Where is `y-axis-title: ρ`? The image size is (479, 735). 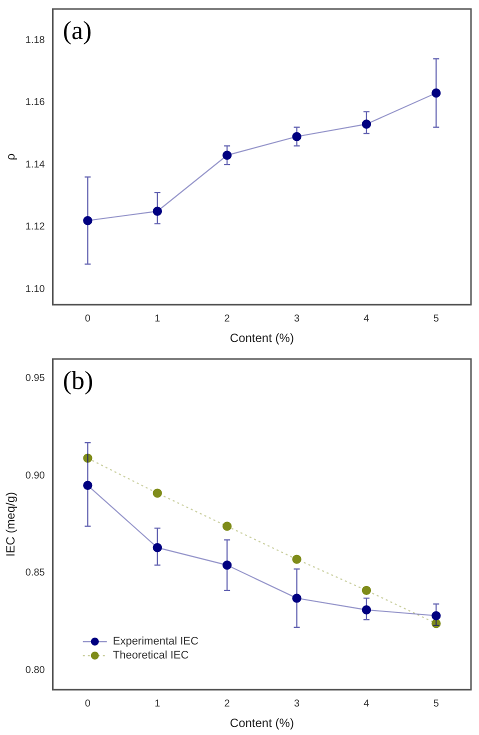
y-axis-title: ρ is located at coordinates (11, 156).